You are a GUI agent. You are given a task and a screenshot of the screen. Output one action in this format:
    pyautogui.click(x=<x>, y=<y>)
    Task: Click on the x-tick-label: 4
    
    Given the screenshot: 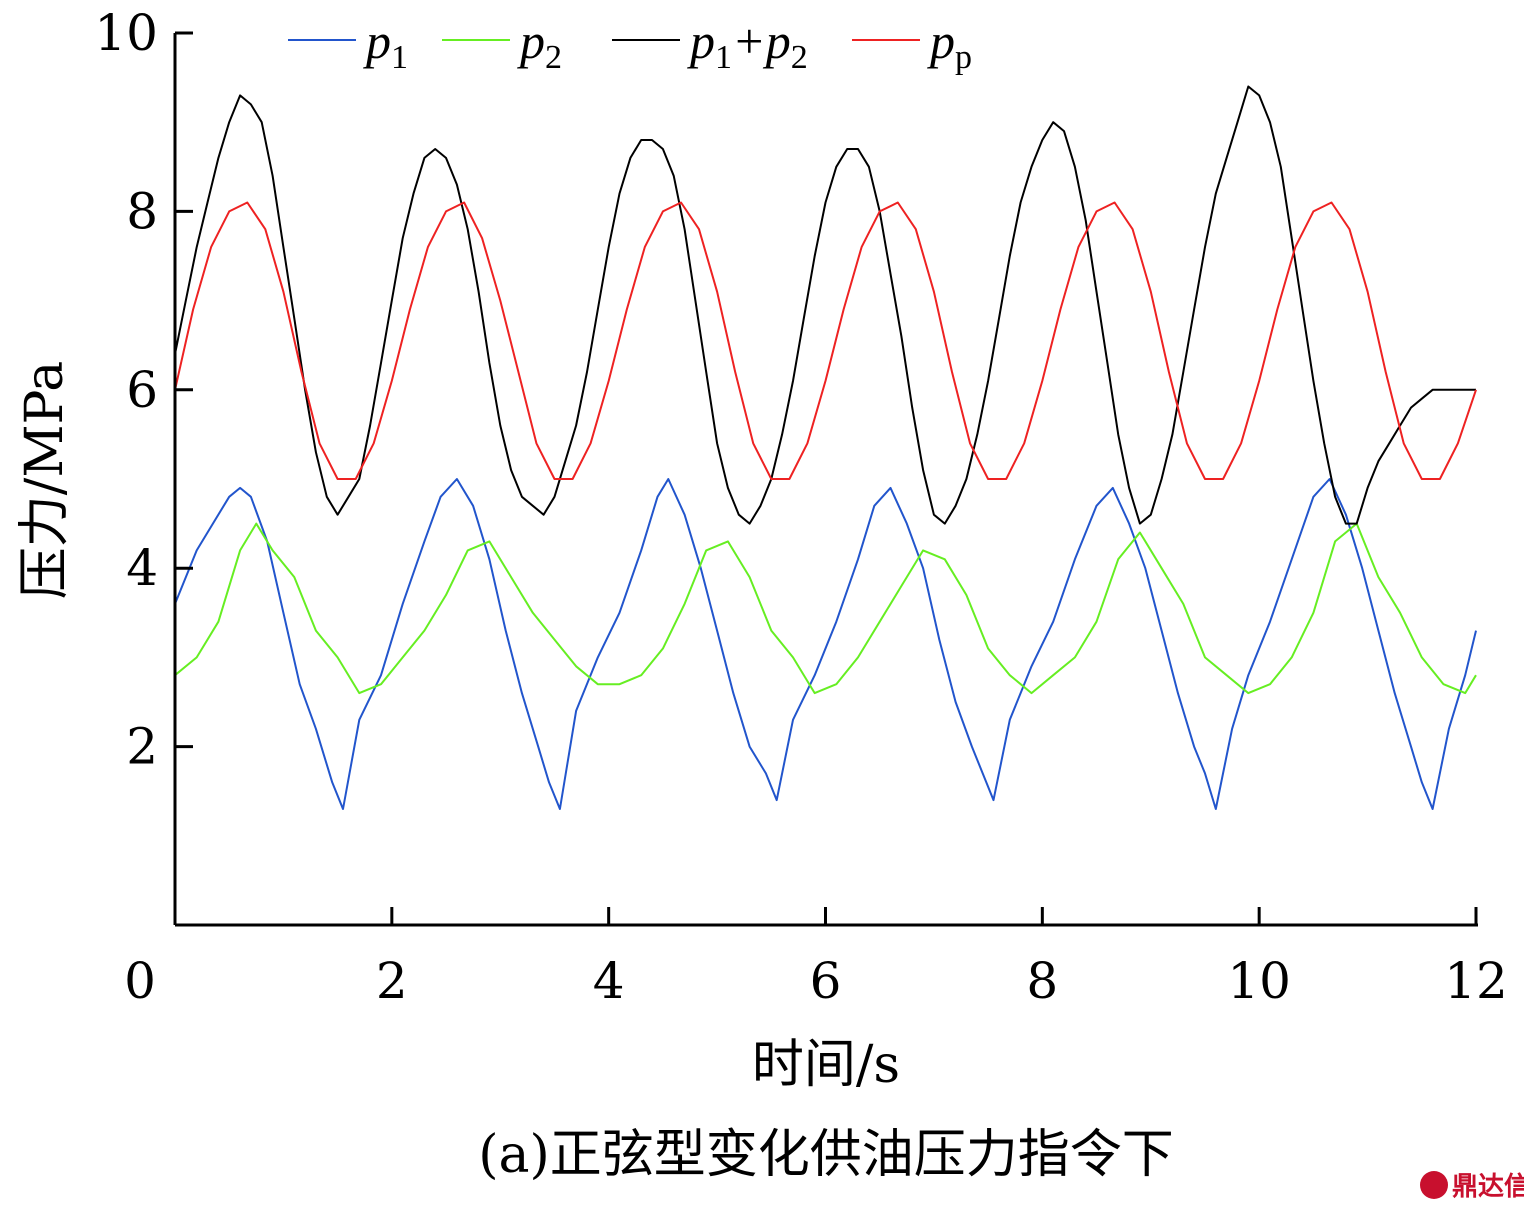 What is the action you would take?
    pyautogui.click(x=609, y=981)
    